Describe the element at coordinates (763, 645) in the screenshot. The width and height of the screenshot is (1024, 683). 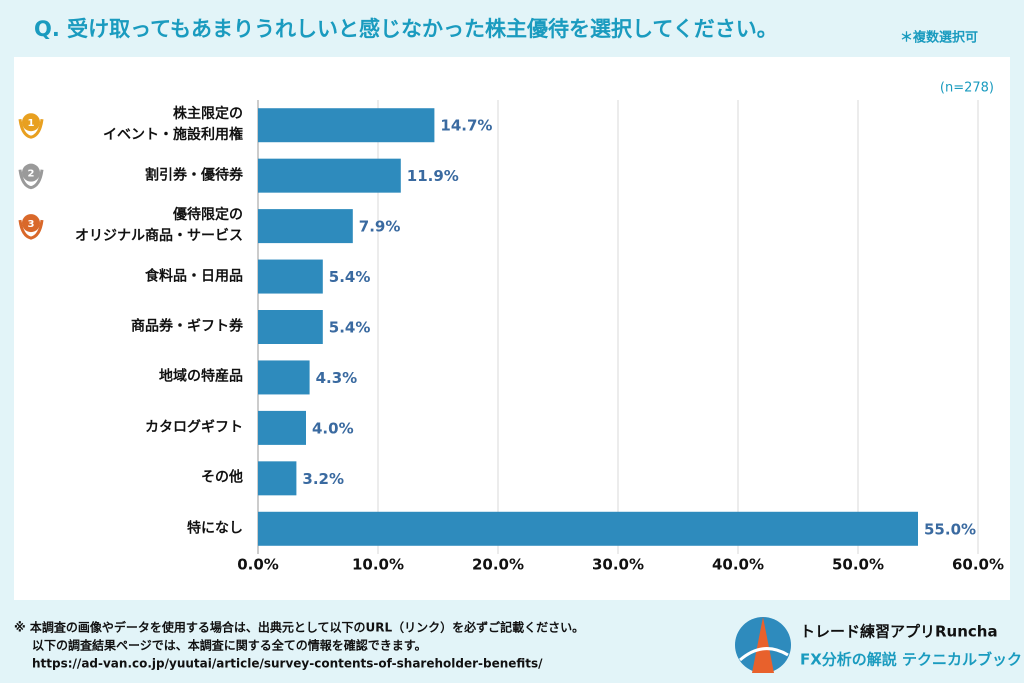
I see `logo-icon` at that location.